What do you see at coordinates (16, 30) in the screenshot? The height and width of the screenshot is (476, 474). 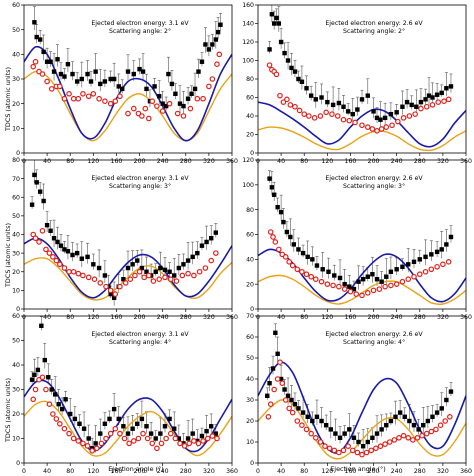 I see `y-tick-label: 50` at bounding box center [16, 30].